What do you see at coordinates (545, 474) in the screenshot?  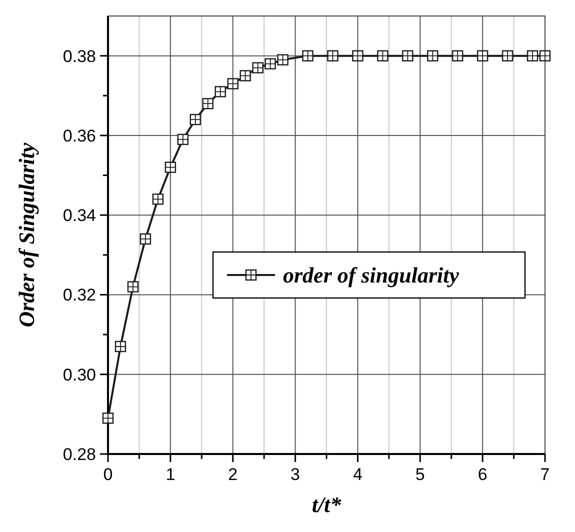 I see `x-tick-label: 7` at bounding box center [545, 474].